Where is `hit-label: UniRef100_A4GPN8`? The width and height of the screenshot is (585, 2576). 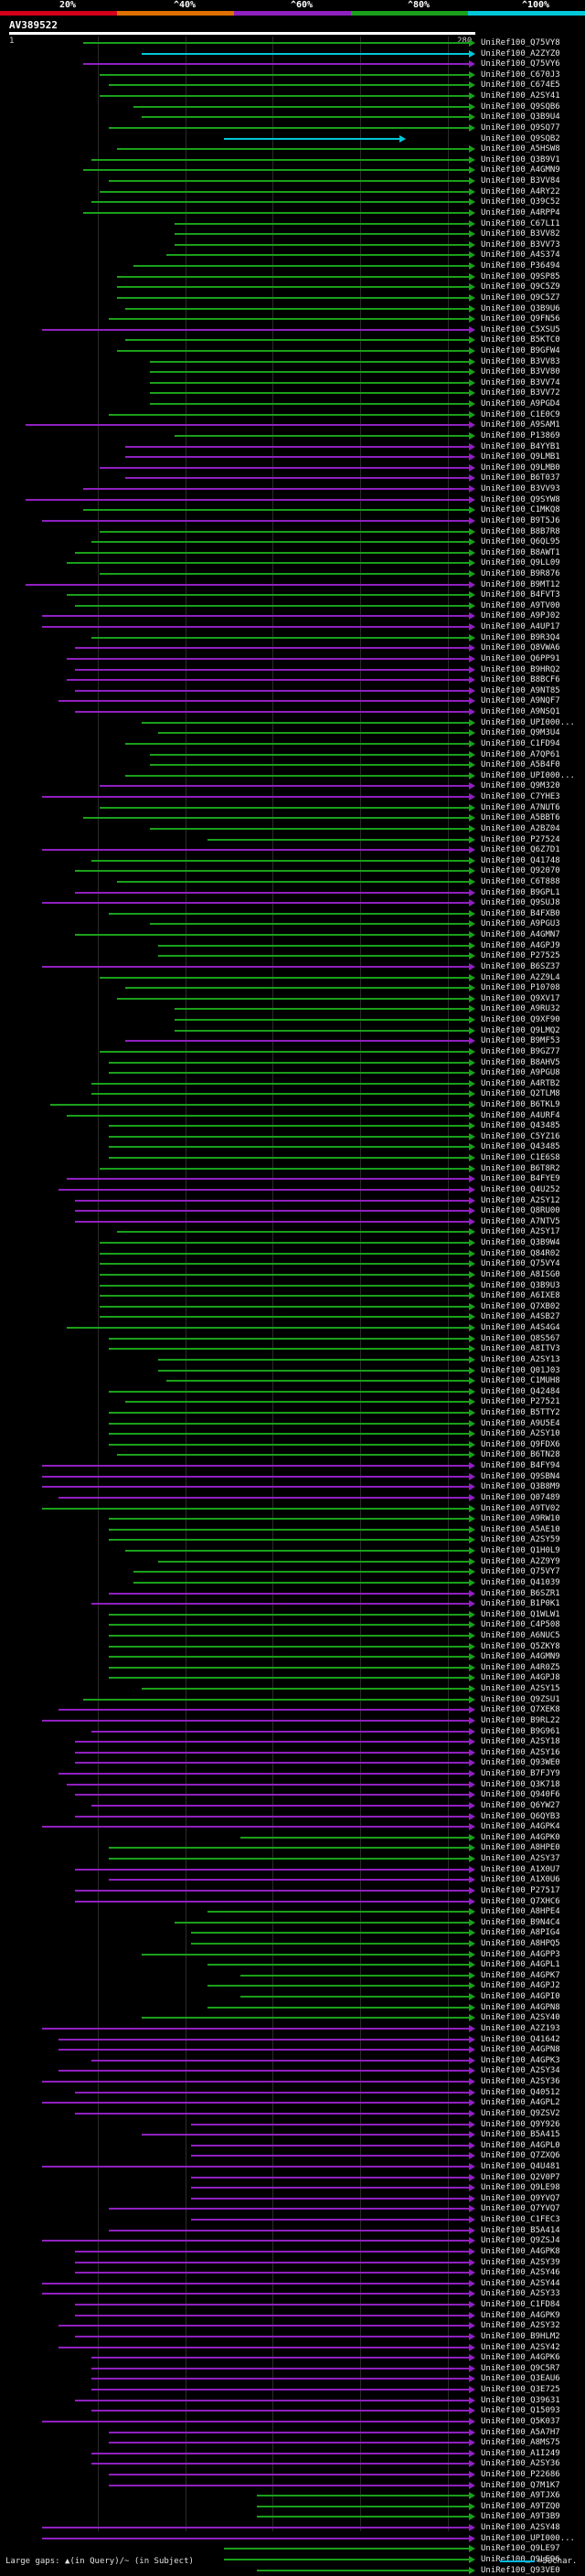
hit-label: UniRef100_A4GPN8 is located at coordinates (520, 2007).